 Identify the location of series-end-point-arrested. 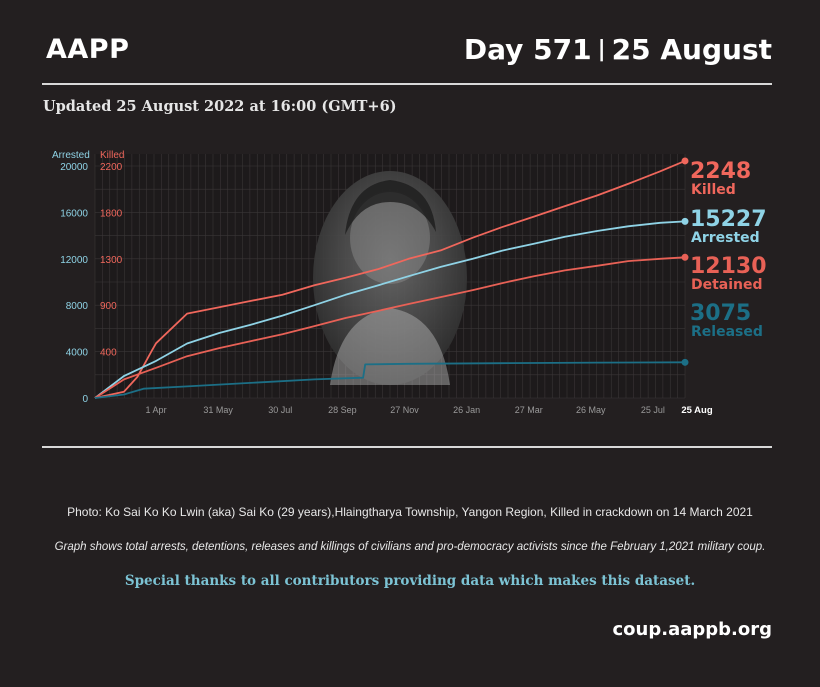
(685, 221).